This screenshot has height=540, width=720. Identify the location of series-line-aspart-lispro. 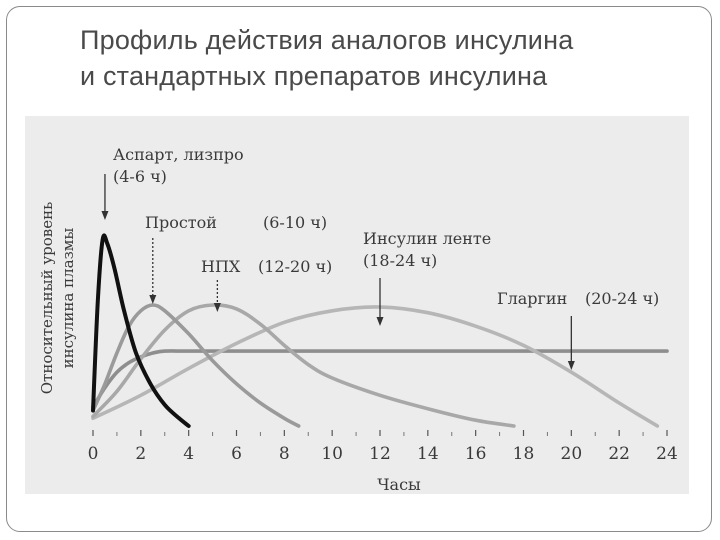
(141, 330).